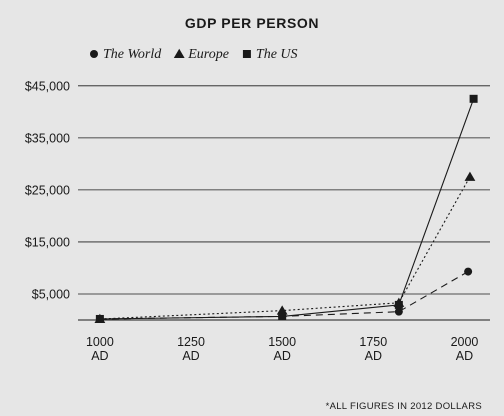 The image size is (504, 416). I want to click on legend-square-icon, so click(246, 54).